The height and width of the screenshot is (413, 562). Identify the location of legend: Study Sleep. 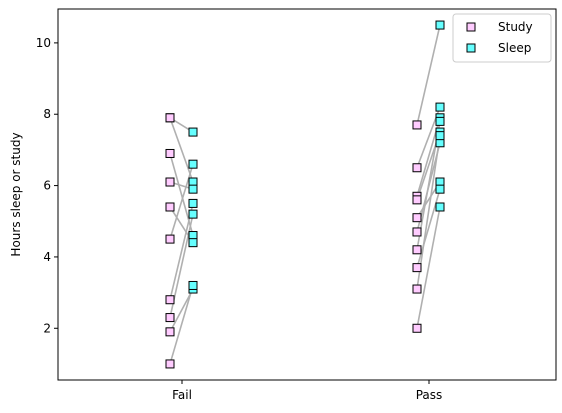
(502, 38).